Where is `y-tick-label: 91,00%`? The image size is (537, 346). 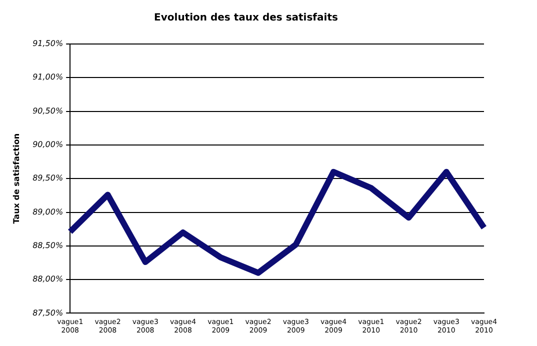
y-tick-label: 91,00% is located at coordinates (48, 77).